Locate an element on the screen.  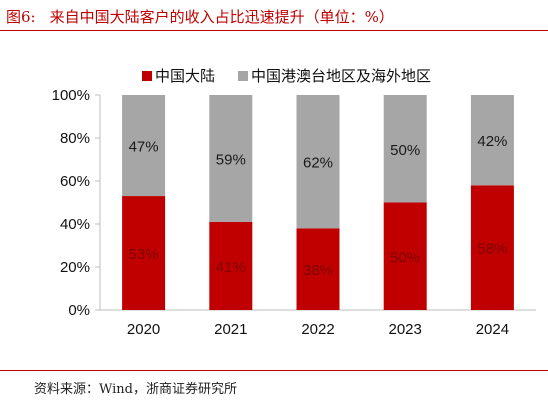
data-label: 59% is located at coordinates (231, 159).